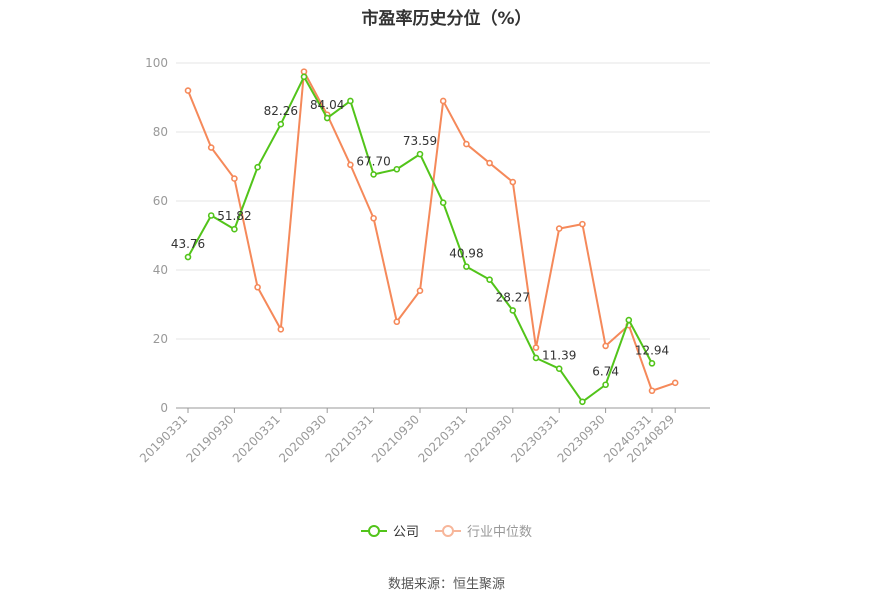  What do you see at coordinates (559, 356) in the screenshot?
I see `data-label: 11.39` at bounding box center [559, 356].